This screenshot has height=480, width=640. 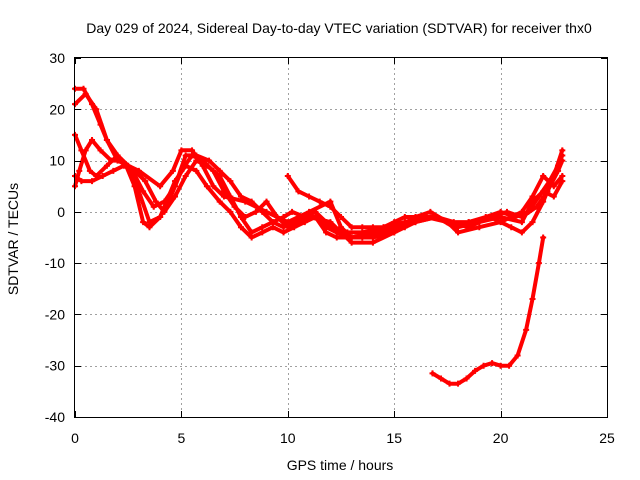 I want to click on x-tick-label: 25, so click(x=607, y=438).